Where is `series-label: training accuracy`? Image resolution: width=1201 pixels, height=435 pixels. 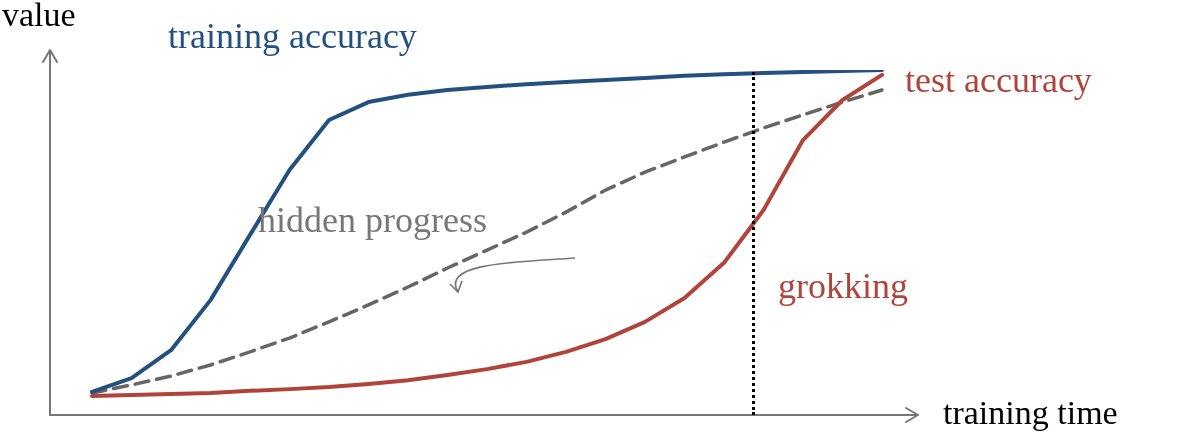
series-label: training accuracy is located at coordinates (292, 36).